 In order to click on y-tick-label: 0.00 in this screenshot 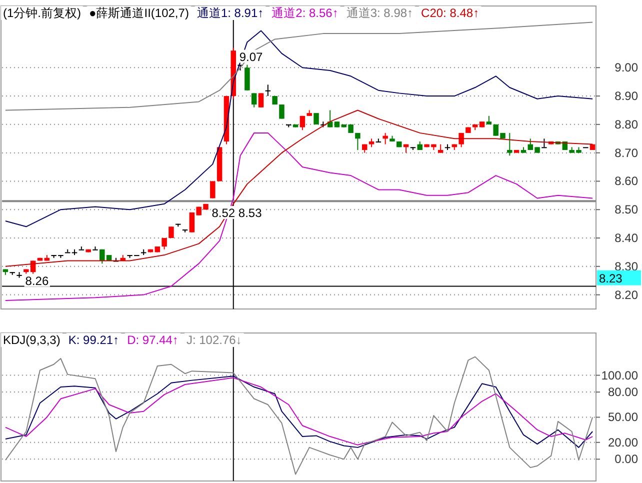, I will do `click(626, 459)`.